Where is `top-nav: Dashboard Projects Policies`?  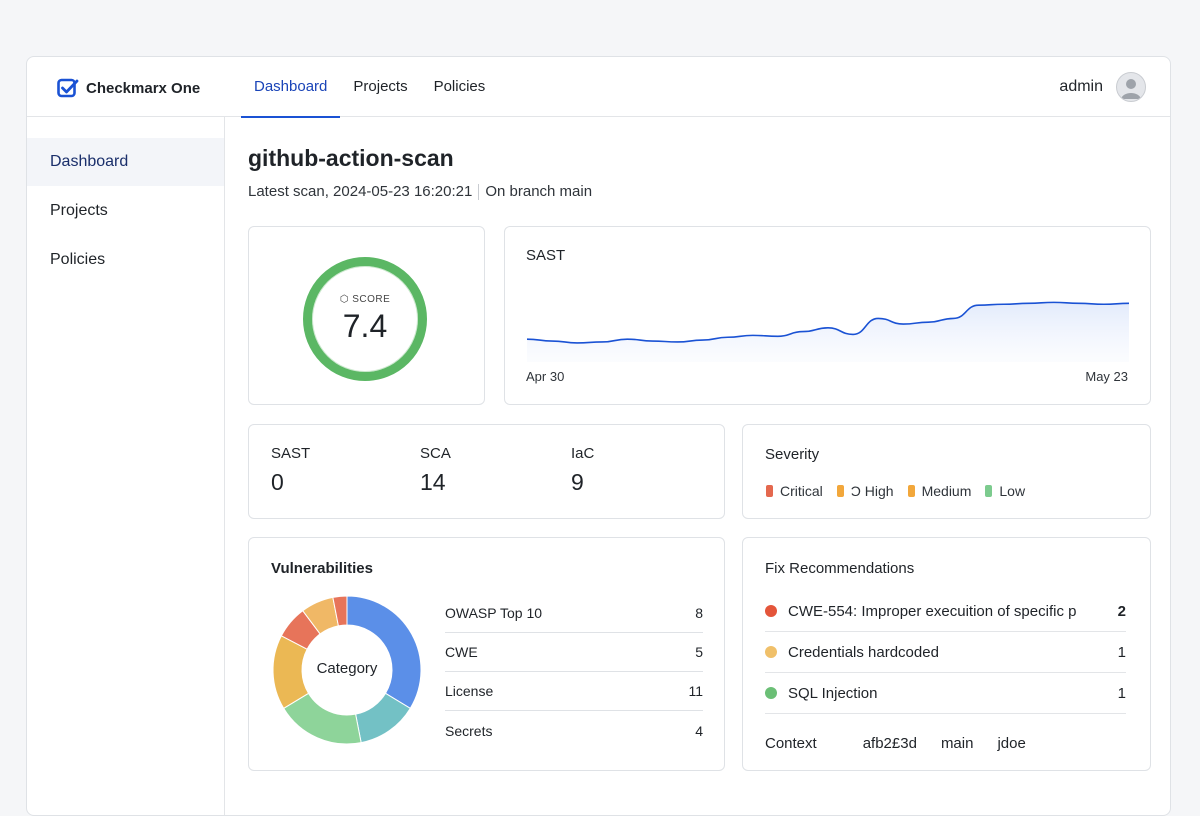 top-nav: Dashboard Projects Policies is located at coordinates (369, 87).